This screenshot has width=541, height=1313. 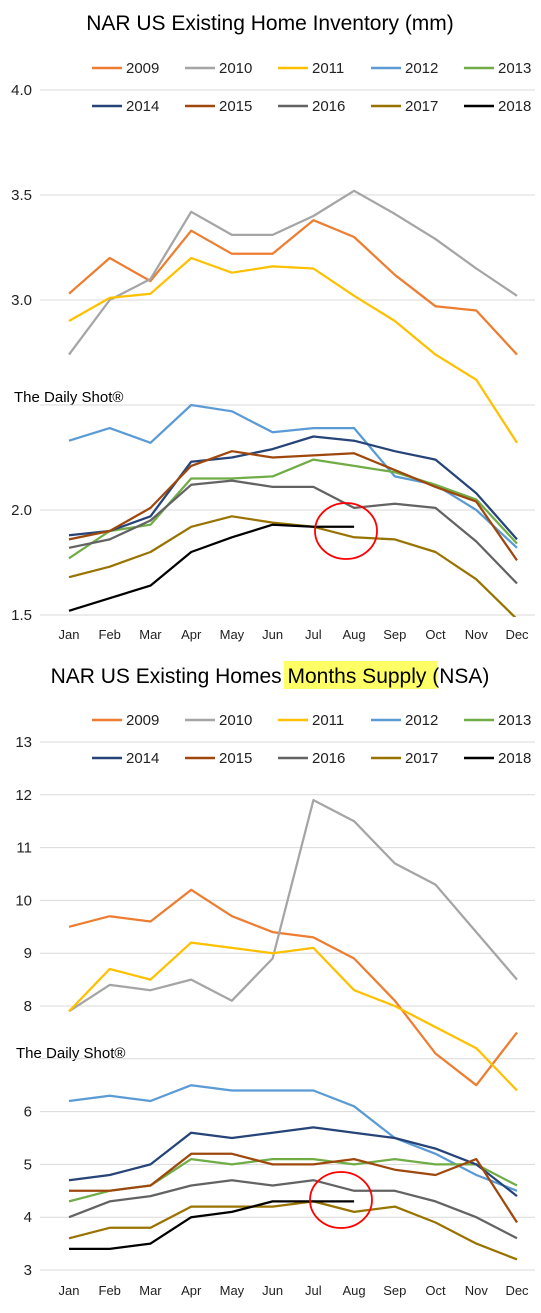 I want to click on supply-title-suffix: (NSA), so click(x=457, y=676).